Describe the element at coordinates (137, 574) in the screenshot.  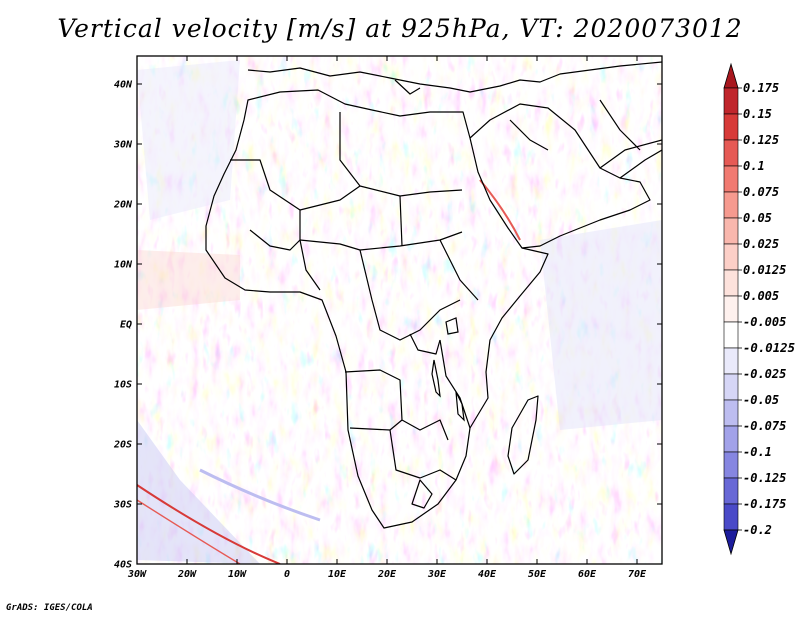
I see `lon-tick-label: 30W` at that location.